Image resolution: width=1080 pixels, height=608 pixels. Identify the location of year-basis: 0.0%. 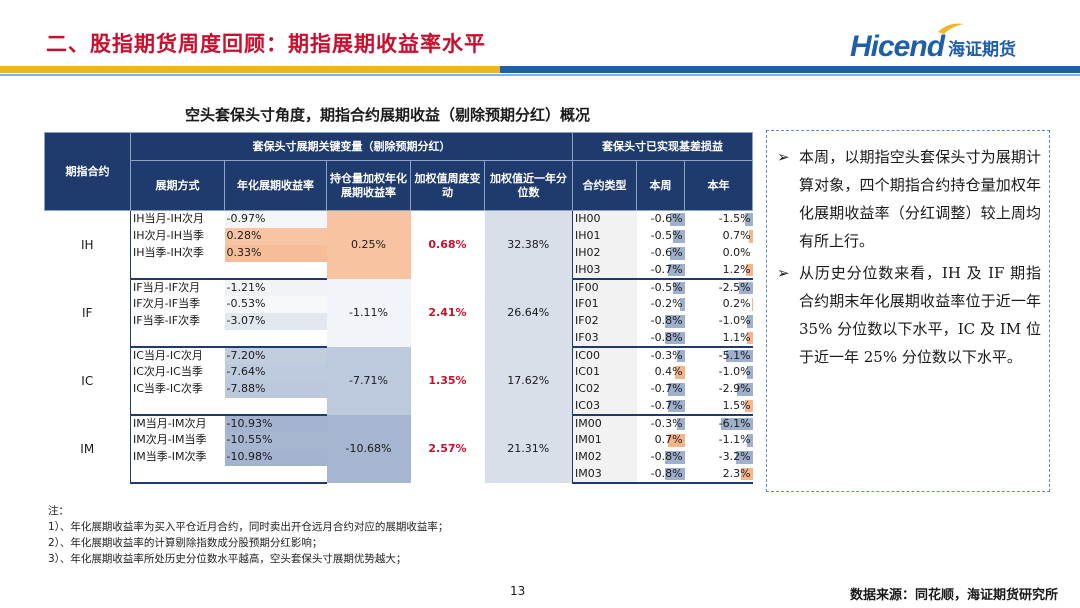
(719, 253).